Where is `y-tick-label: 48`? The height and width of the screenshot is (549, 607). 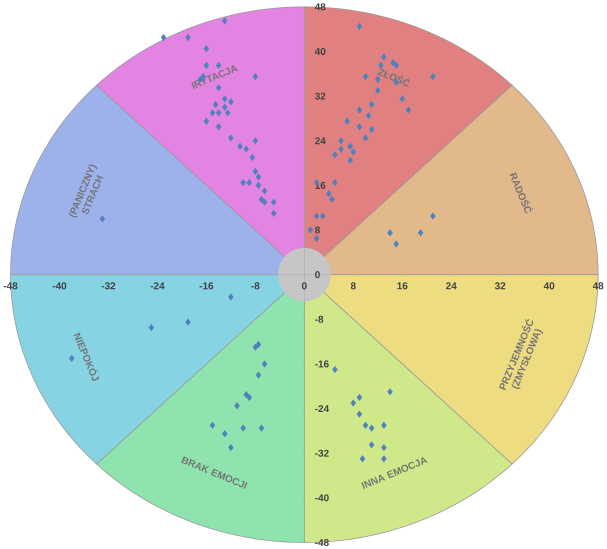
y-tick-label: 48 is located at coordinates (320, 6).